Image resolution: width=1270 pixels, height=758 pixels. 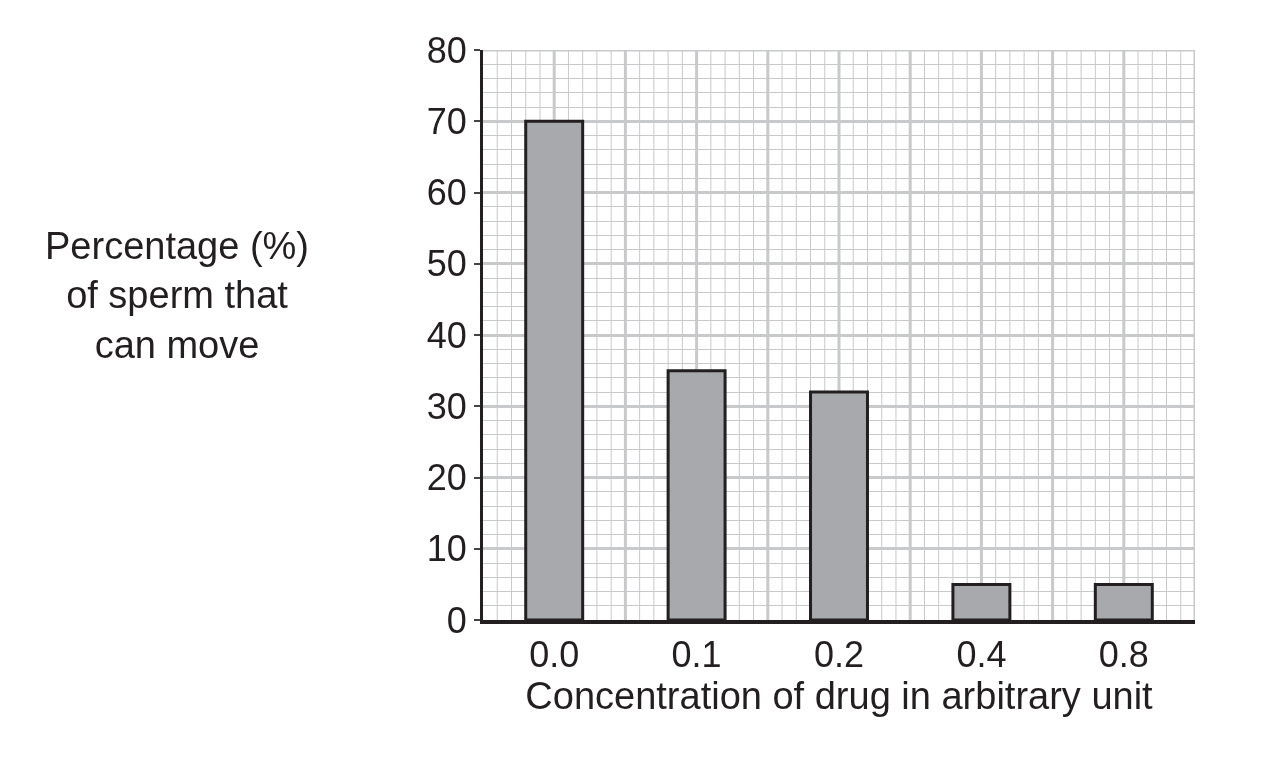 I want to click on y-tick-label: 40, so click(x=446, y=335).